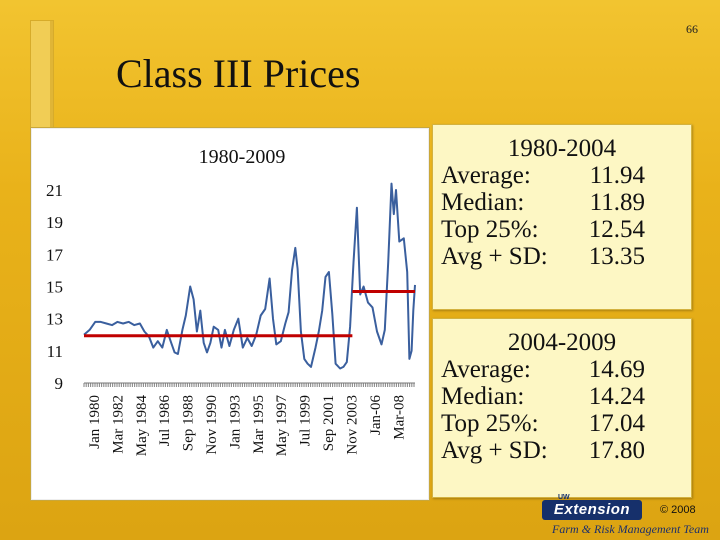  What do you see at coordinates (189, 423) in the screenshot?
I see `x-tick-label: Sep 1988` at bounding box center [189, 423].